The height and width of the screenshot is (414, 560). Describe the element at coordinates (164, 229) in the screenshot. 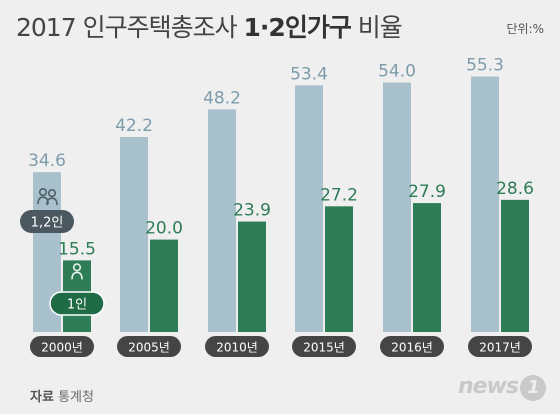

I see `value-label-1-person: 20.0` at that location.